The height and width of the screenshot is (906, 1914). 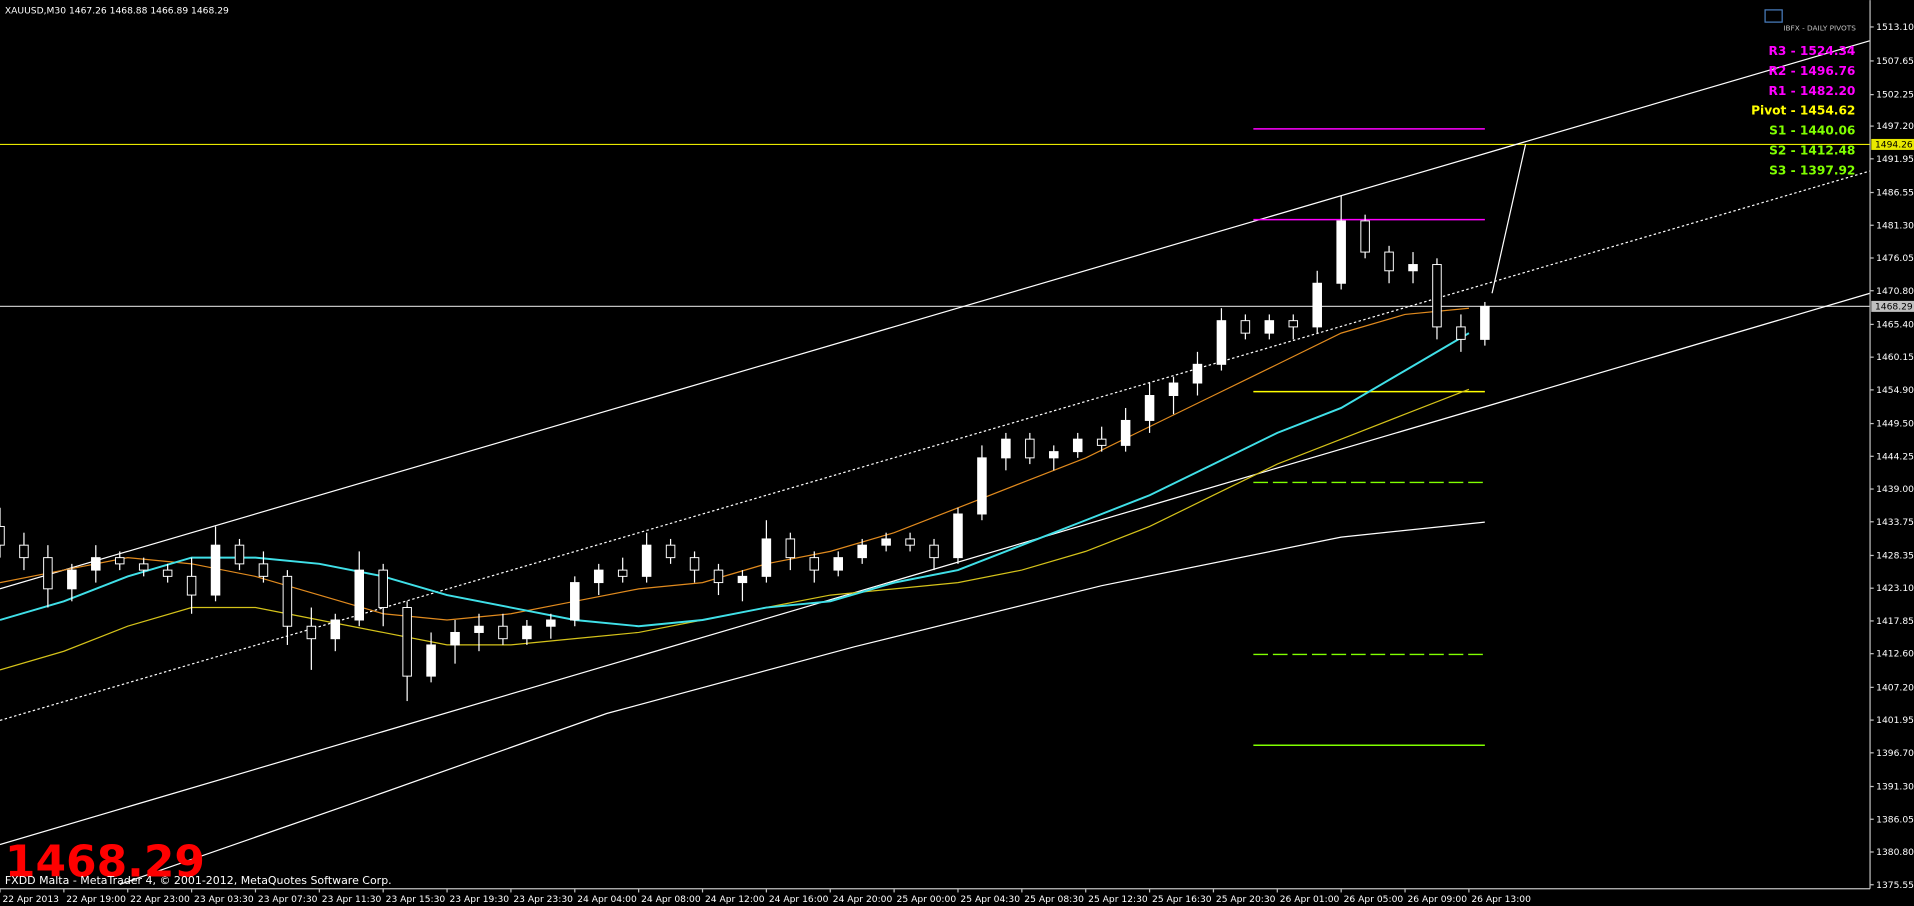 I want to click on x-tick-label: 23 Apr 15:30, so click(x=416, y=900).